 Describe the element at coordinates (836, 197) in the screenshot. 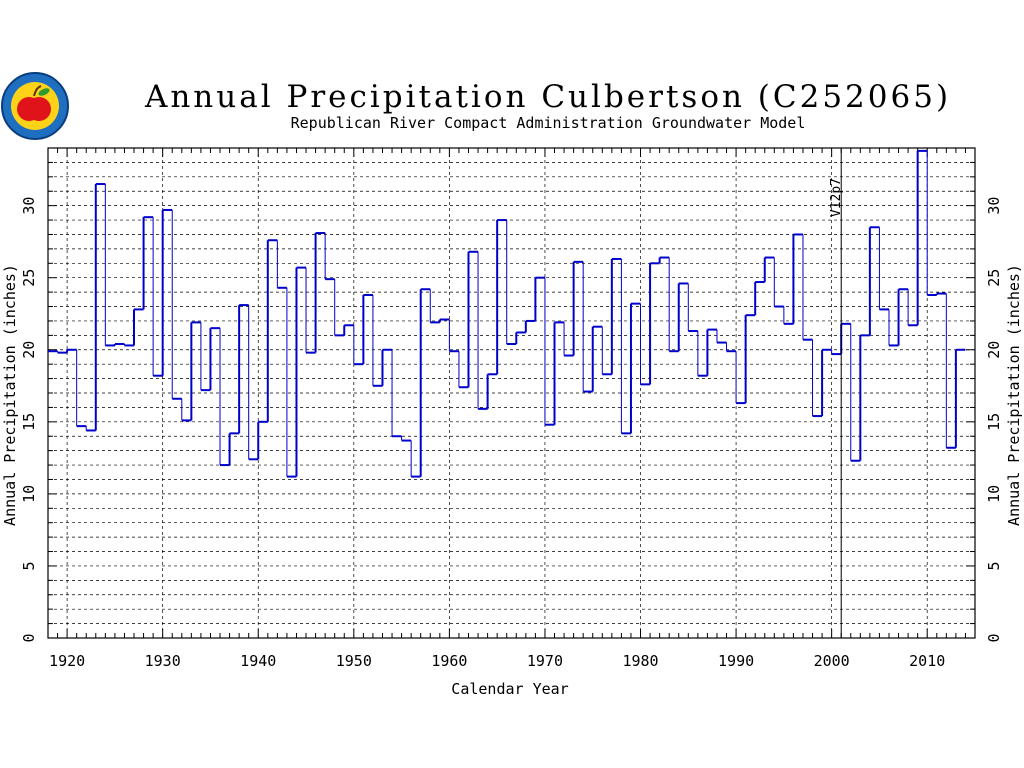

I see `annotation-label: V12p7` at that location.